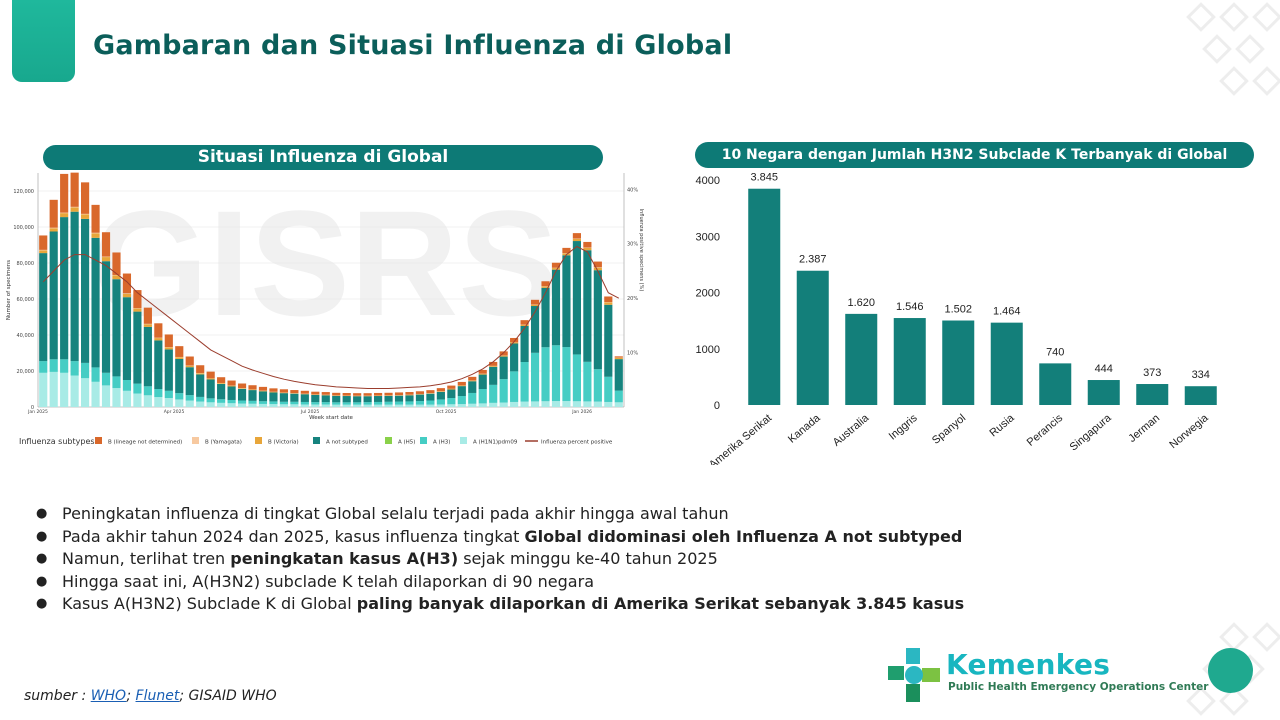 This screenshot has height=720, width=1280. What do you see at coordinates (581, 412) in the screenshot?
I see `x-tick-label: Jan 2026` at bounding box center [581, 412].